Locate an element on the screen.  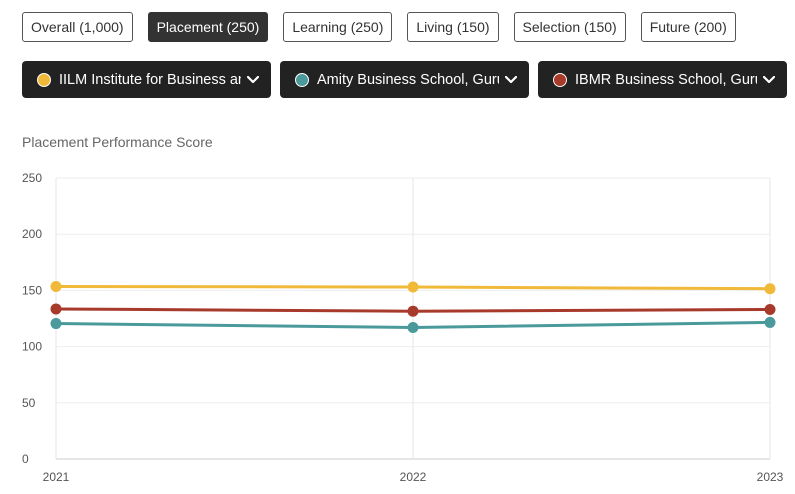
chart-title: Placement Performance Score is located at coordinates (117, 142).